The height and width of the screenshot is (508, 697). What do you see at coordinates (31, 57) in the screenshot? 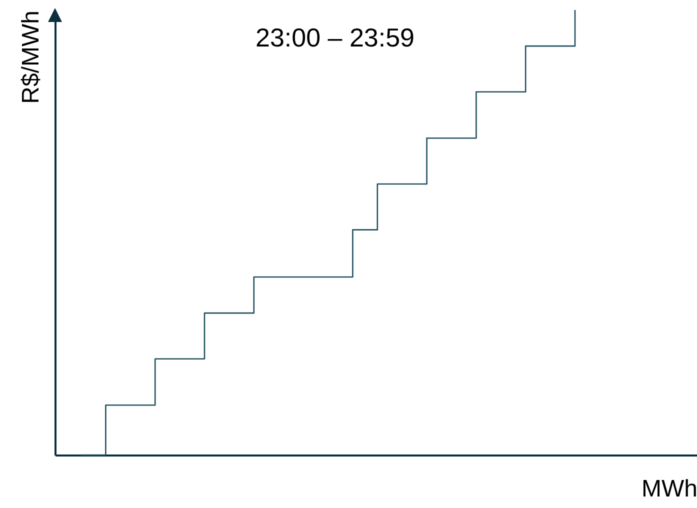
I see `y-axis-title: R$/MWh` at bounding box center [31, 57].